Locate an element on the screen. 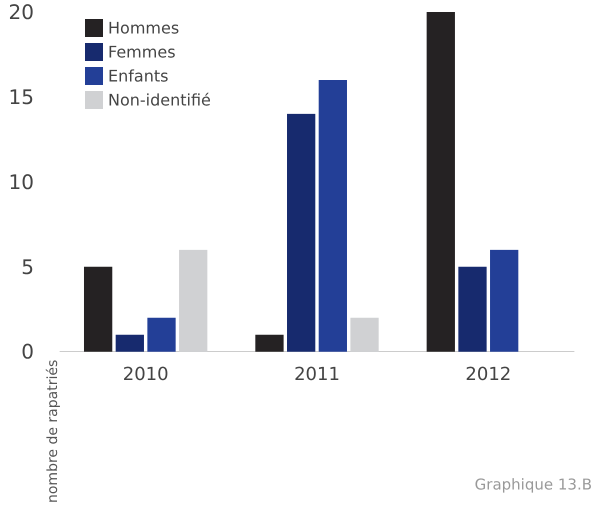  legend-label: Enfants is located at coordinates (138, 76).